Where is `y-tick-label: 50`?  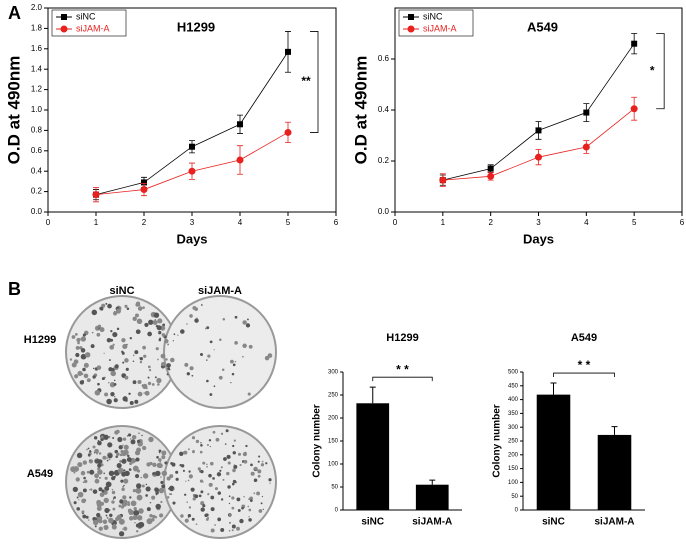
y-tick-label: 50 is located at coordinates (514, 497).